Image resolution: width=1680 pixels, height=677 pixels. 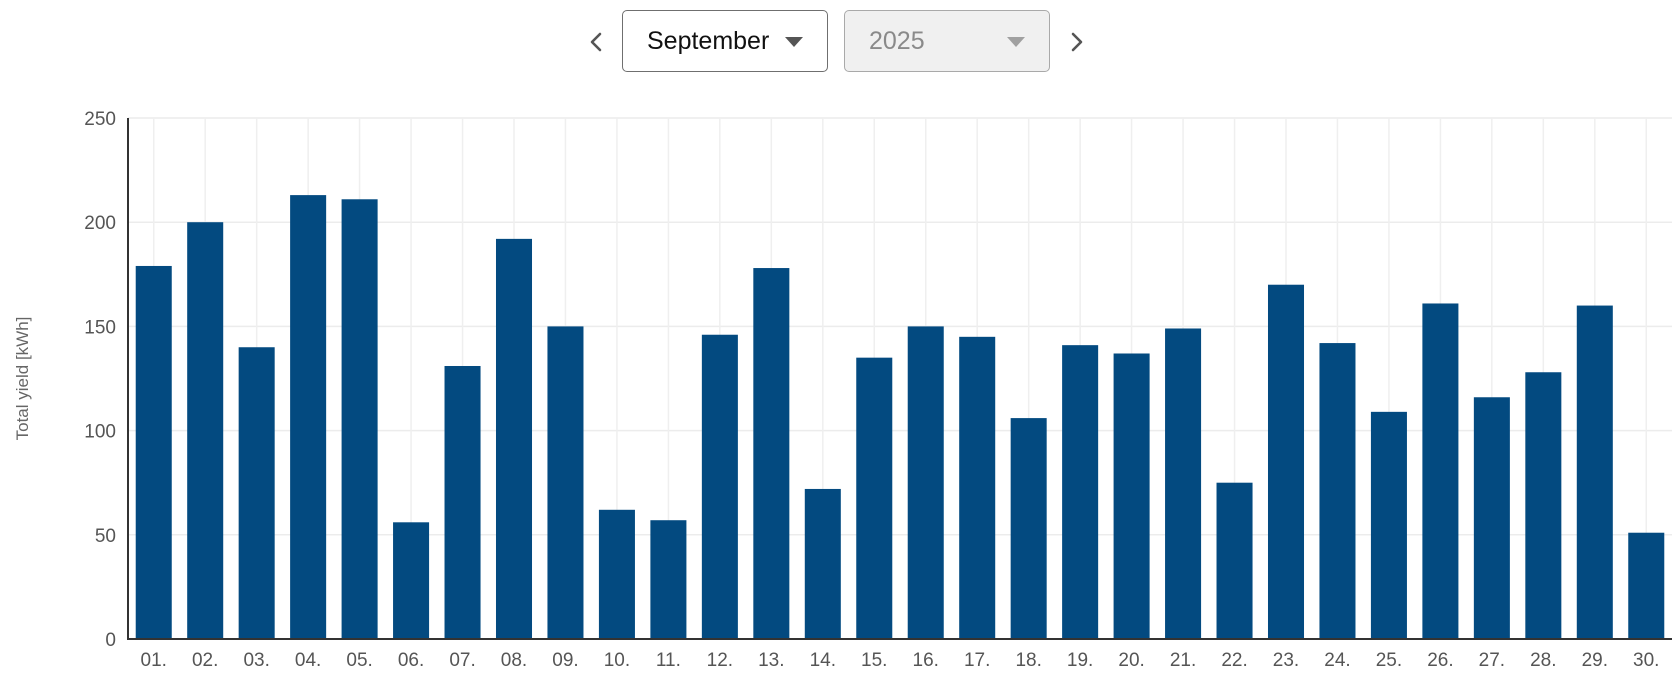 I want to click on x-tick-label: 11., so click(x=668, y=660).